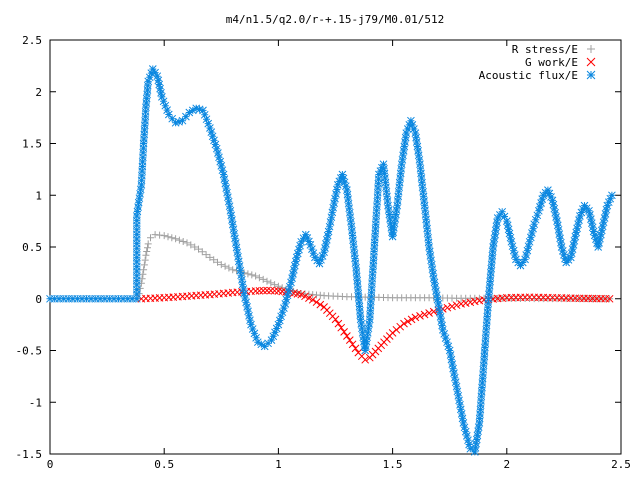  What do you see at coordinates (38, 92) in the screenshot?
I see `y-tick-label: 2` at bounding box center [38, 92].